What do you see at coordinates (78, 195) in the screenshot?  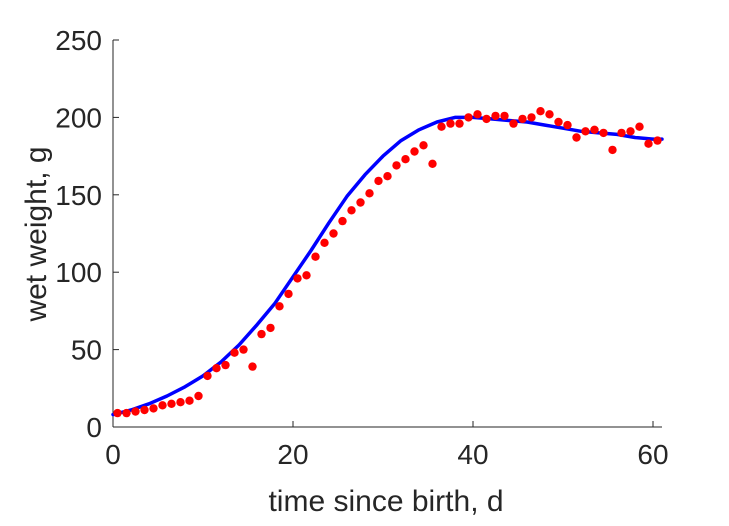 I see `y-tick-label: 150` at bounding box center [78, 195].